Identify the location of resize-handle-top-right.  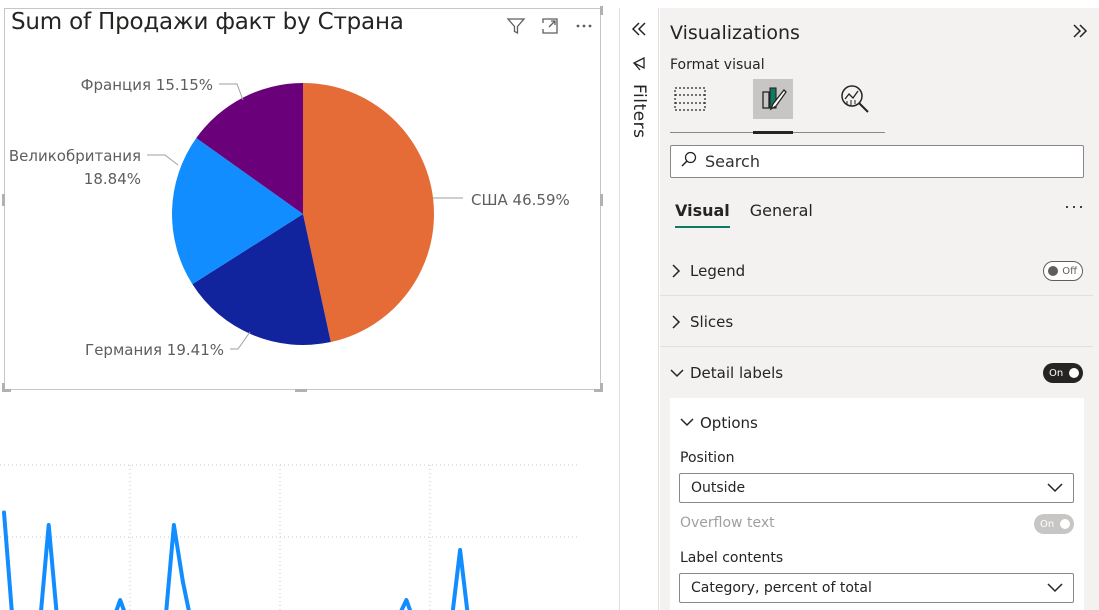
(601, 10).